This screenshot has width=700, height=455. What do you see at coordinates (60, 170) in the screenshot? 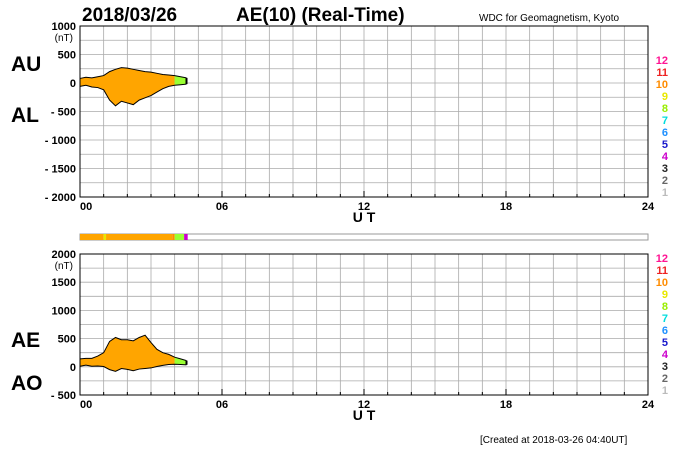
I see `y-tick-label: - 1500` at bounding box center [60, 170].